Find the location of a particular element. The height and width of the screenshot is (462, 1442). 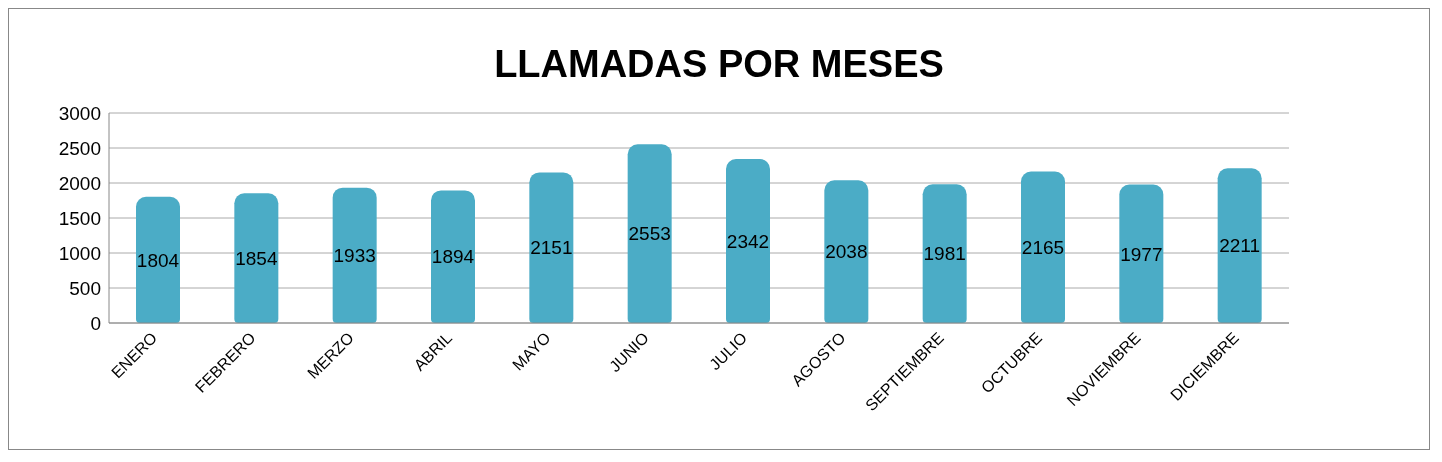

chart-title: LLAMADAS POR MESES is located at coordinates (719, 64).